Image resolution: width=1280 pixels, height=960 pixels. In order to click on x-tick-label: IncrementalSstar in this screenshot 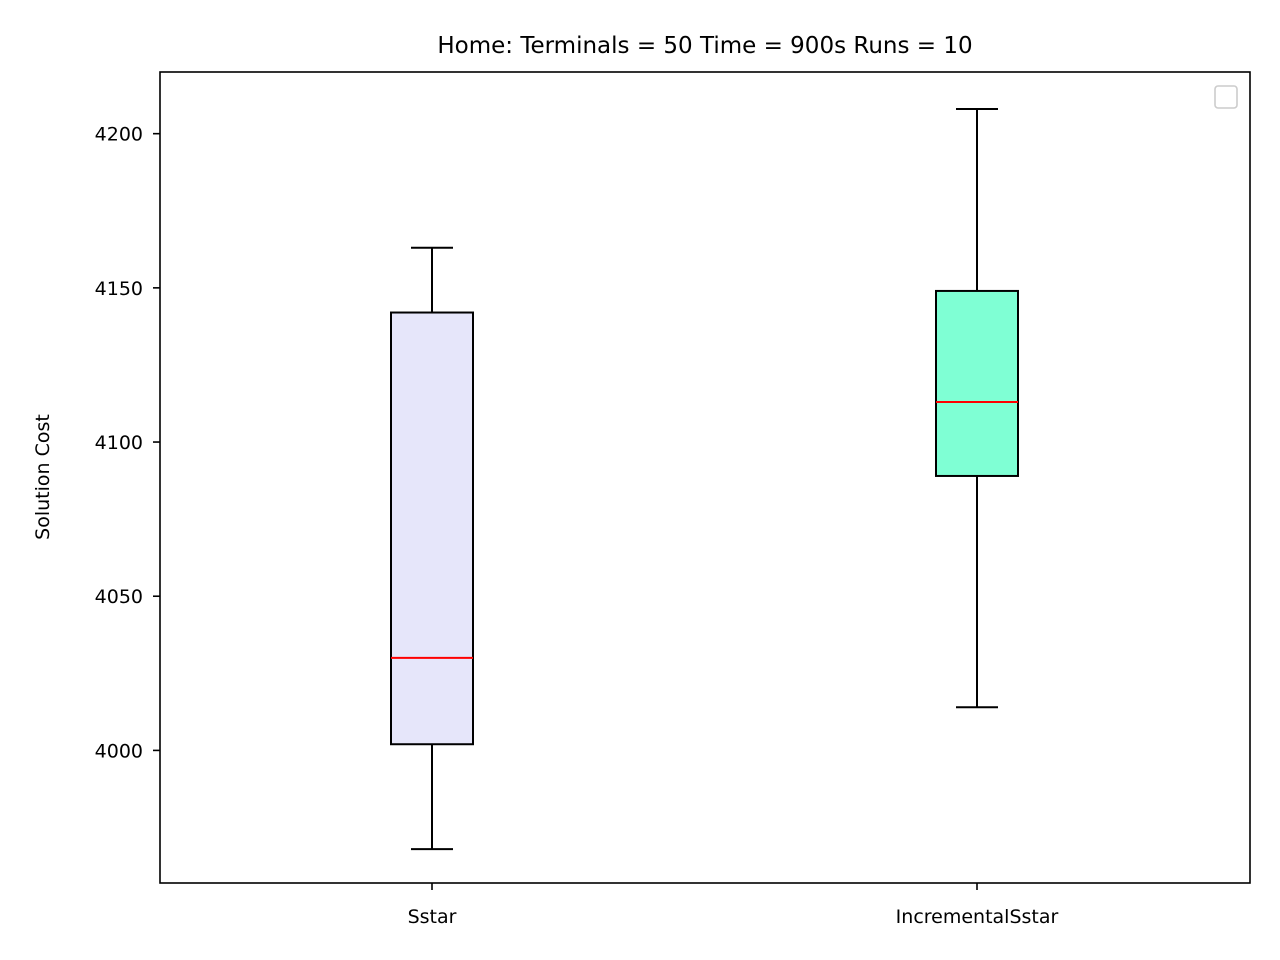, I will do `click(977, 917)`.